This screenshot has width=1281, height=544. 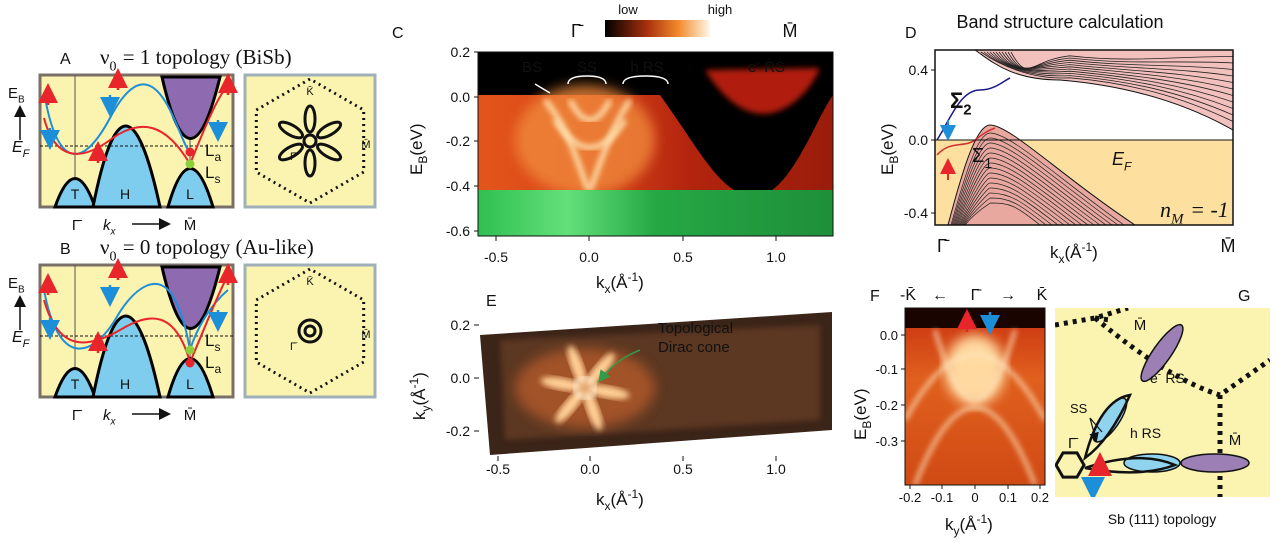 What do you see at coordinates (207, 249) in the screenshot?
I see `panel-title: ν0 = 0 topology (Au-like)` at bounding box center [207, 249].